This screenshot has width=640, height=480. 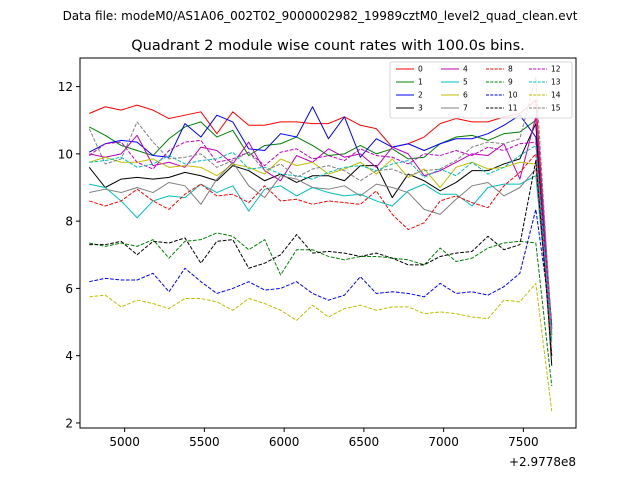 What do you see at coordinates (420, 82) in the screenshot?
I see `legend-label-1: 1` at bounding box center [420, 82].